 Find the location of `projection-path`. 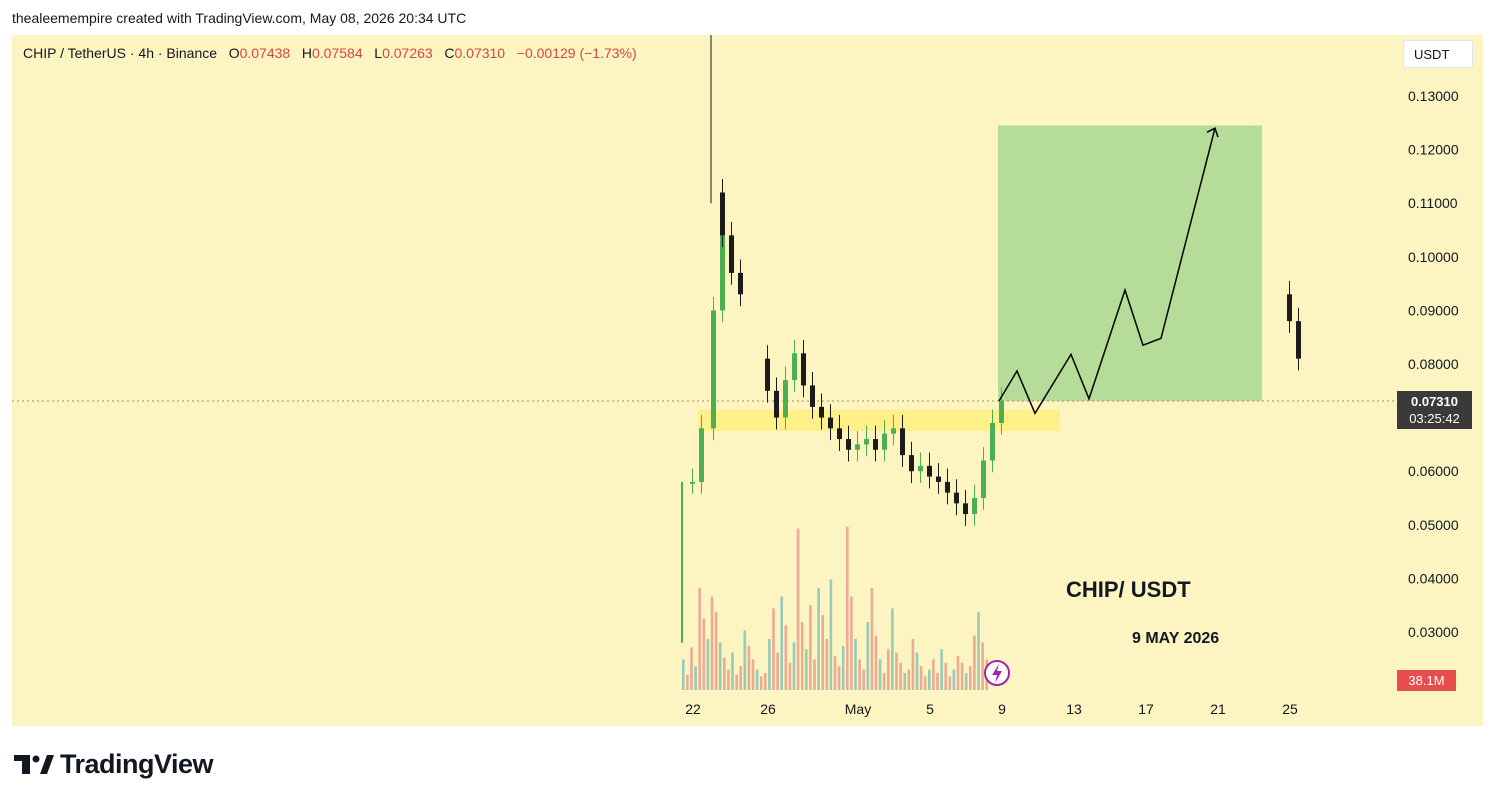

projection-path is located at coordinates (1107, 271).